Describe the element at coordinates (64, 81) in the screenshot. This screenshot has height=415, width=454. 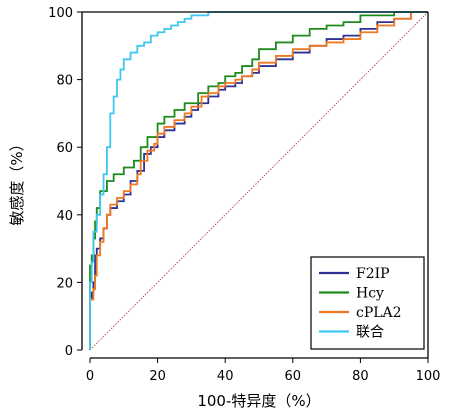
I see `y-tick-label: 80` at that location.